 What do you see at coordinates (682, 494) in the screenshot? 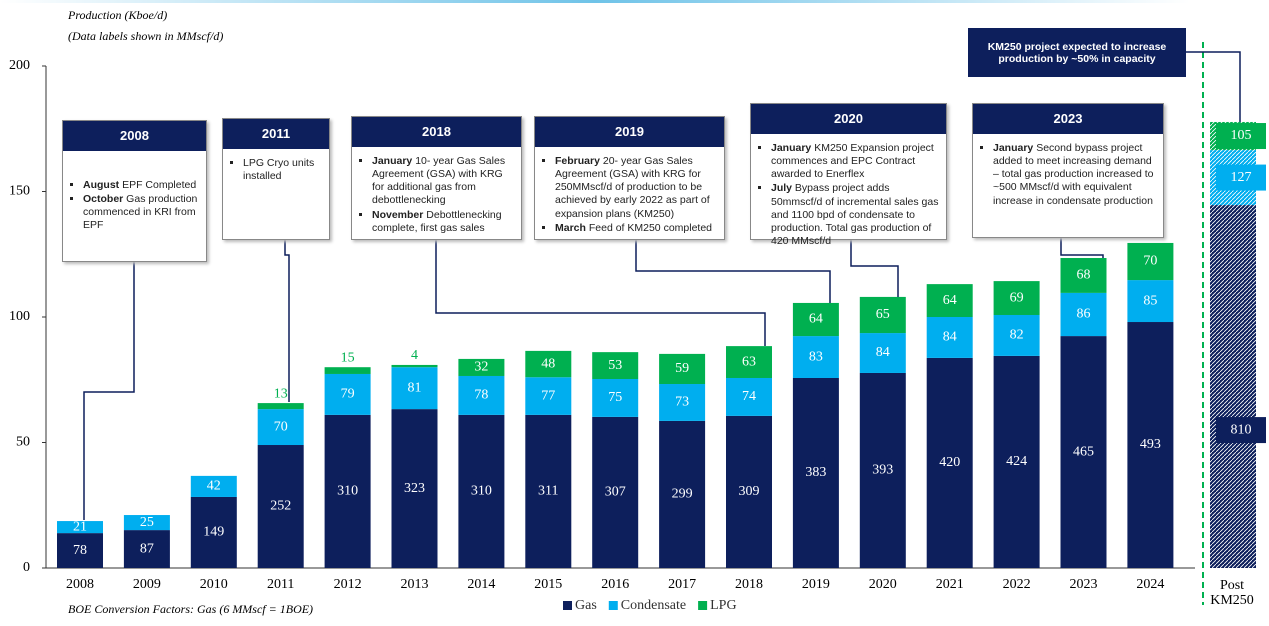
I see `data-label: 299` at bounding box center [682, 494].